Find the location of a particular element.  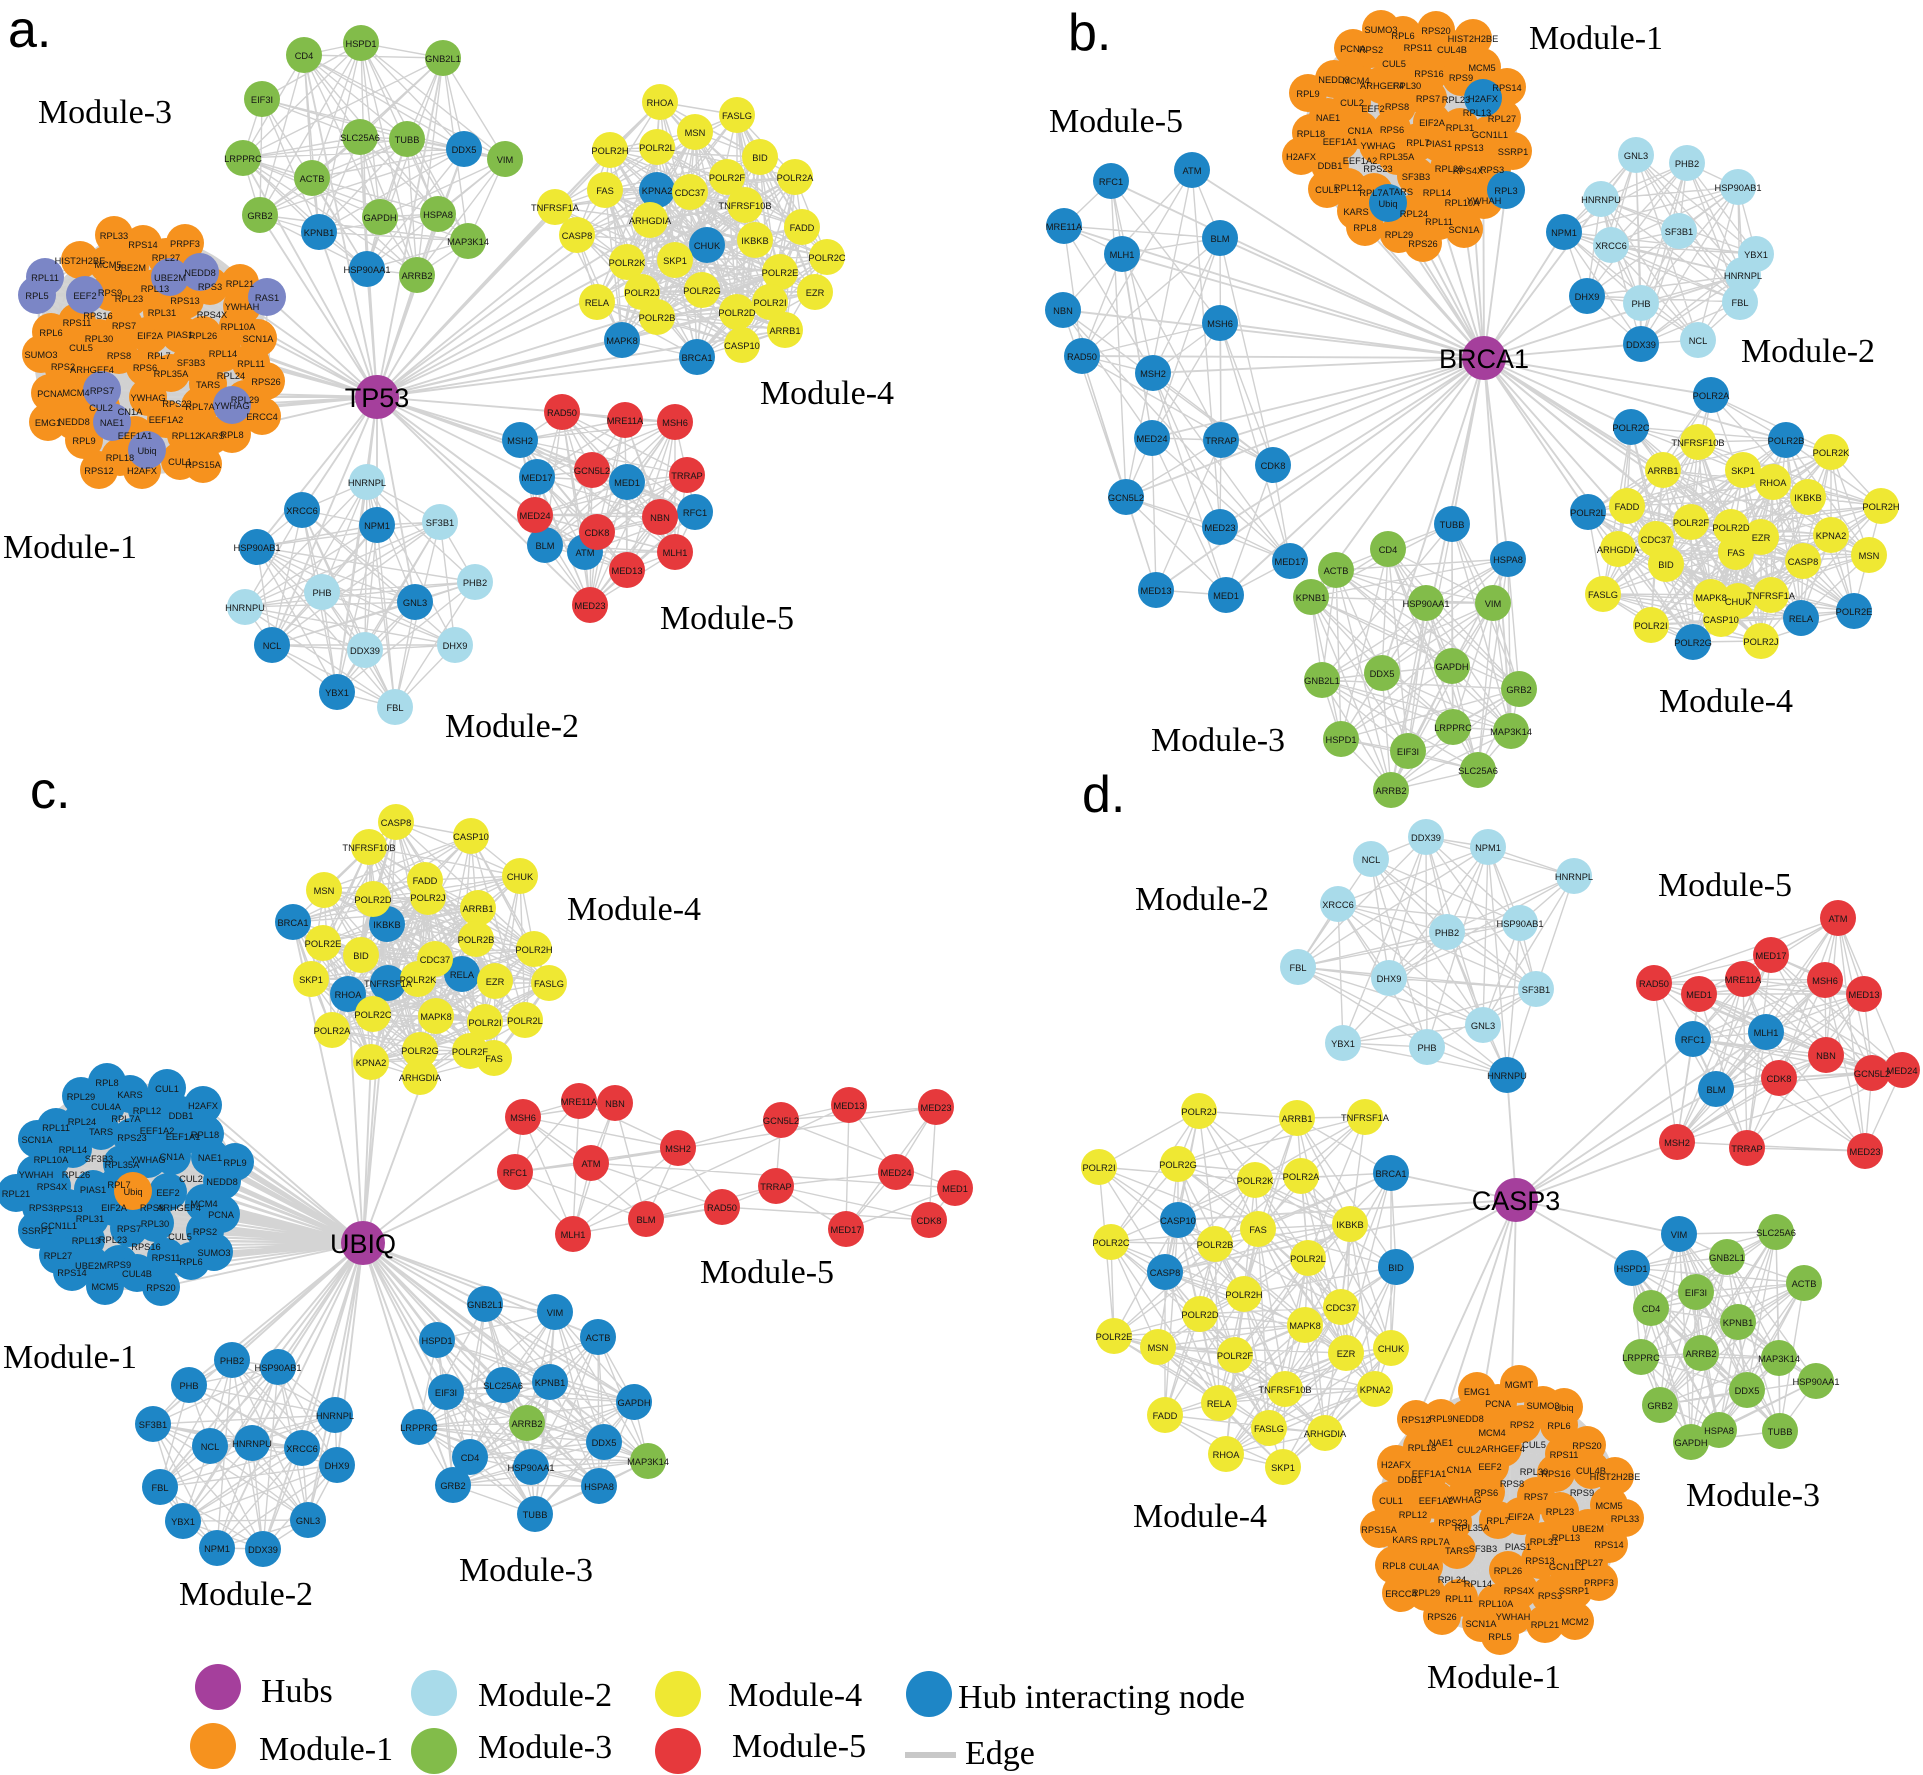

svg-text: RPL6 is located at coordinates (1558, 1426).